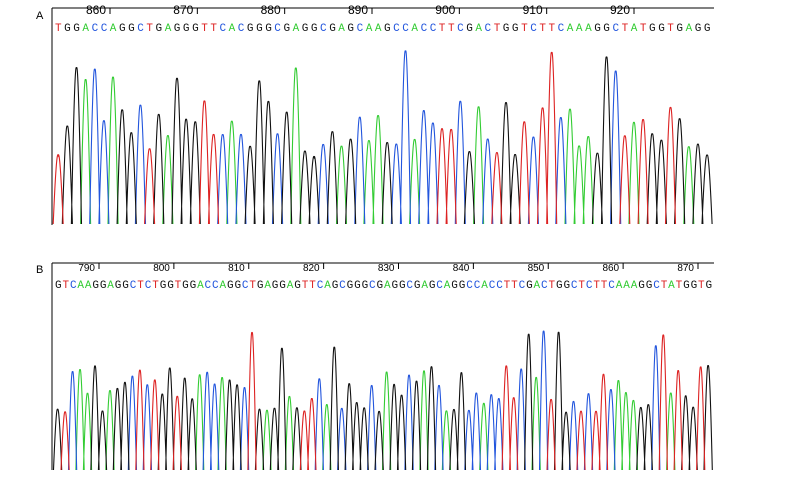 This screenshot has width=794, height=483. I want to click on position-label: 810, so click(236, 268).